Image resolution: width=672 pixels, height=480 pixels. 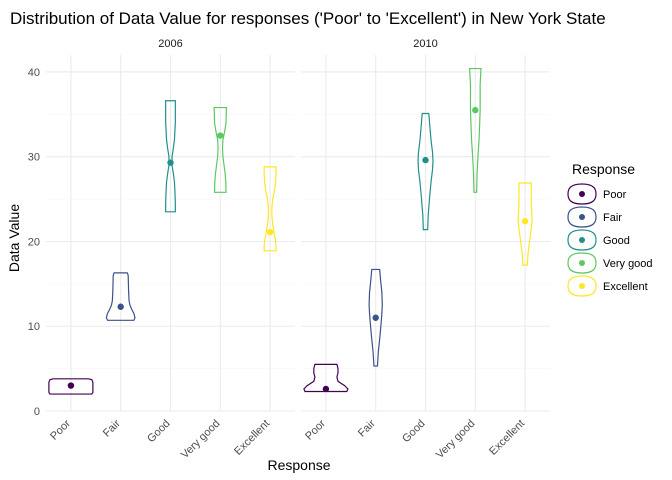 I want to click on violin-very-good-2006, so click(x=220, y=149).